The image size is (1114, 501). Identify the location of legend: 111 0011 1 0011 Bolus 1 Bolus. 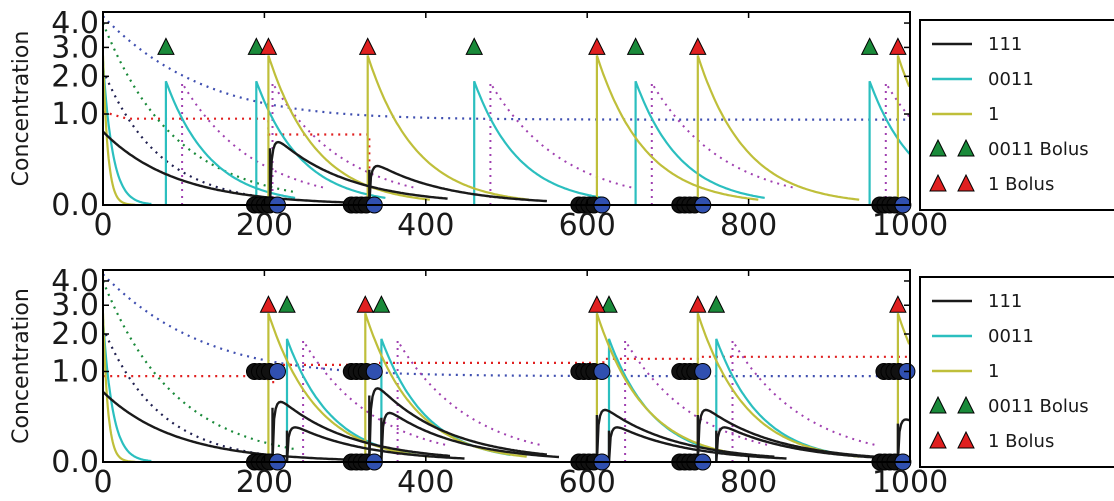
(1016, 115).